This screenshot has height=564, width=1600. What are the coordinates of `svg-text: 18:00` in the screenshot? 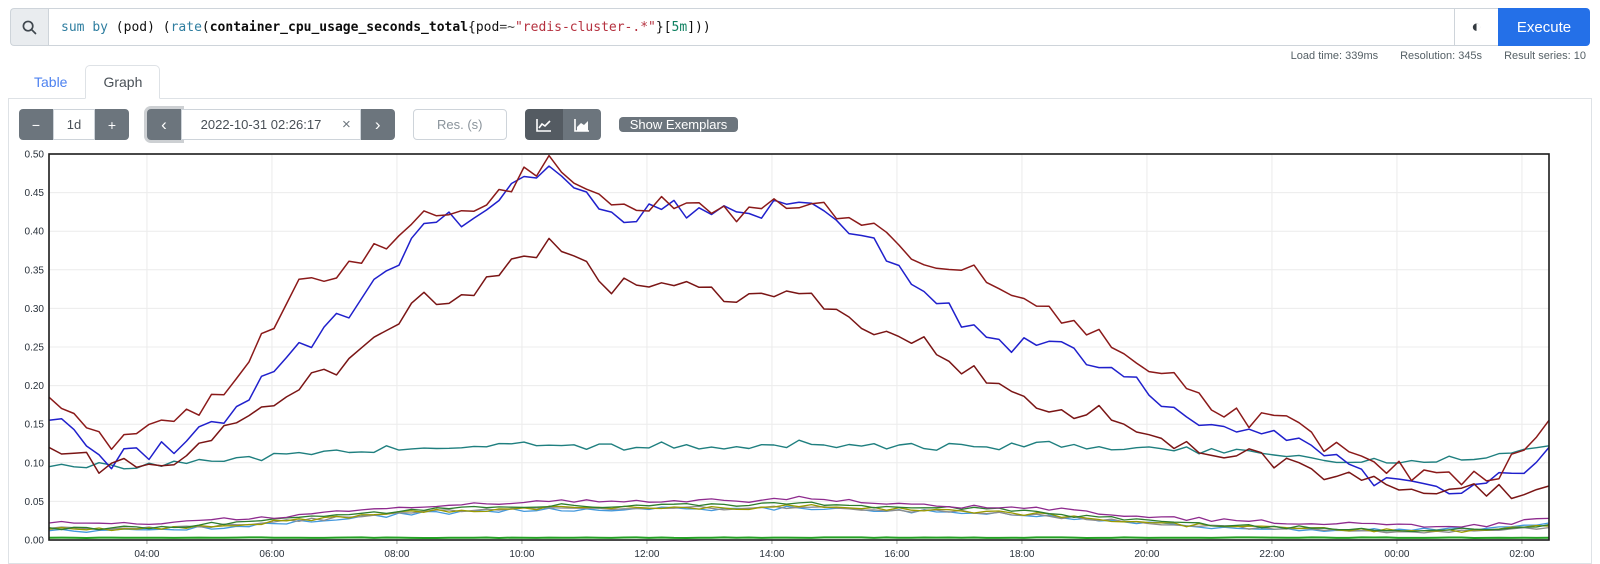 It's located at (1021, 554).